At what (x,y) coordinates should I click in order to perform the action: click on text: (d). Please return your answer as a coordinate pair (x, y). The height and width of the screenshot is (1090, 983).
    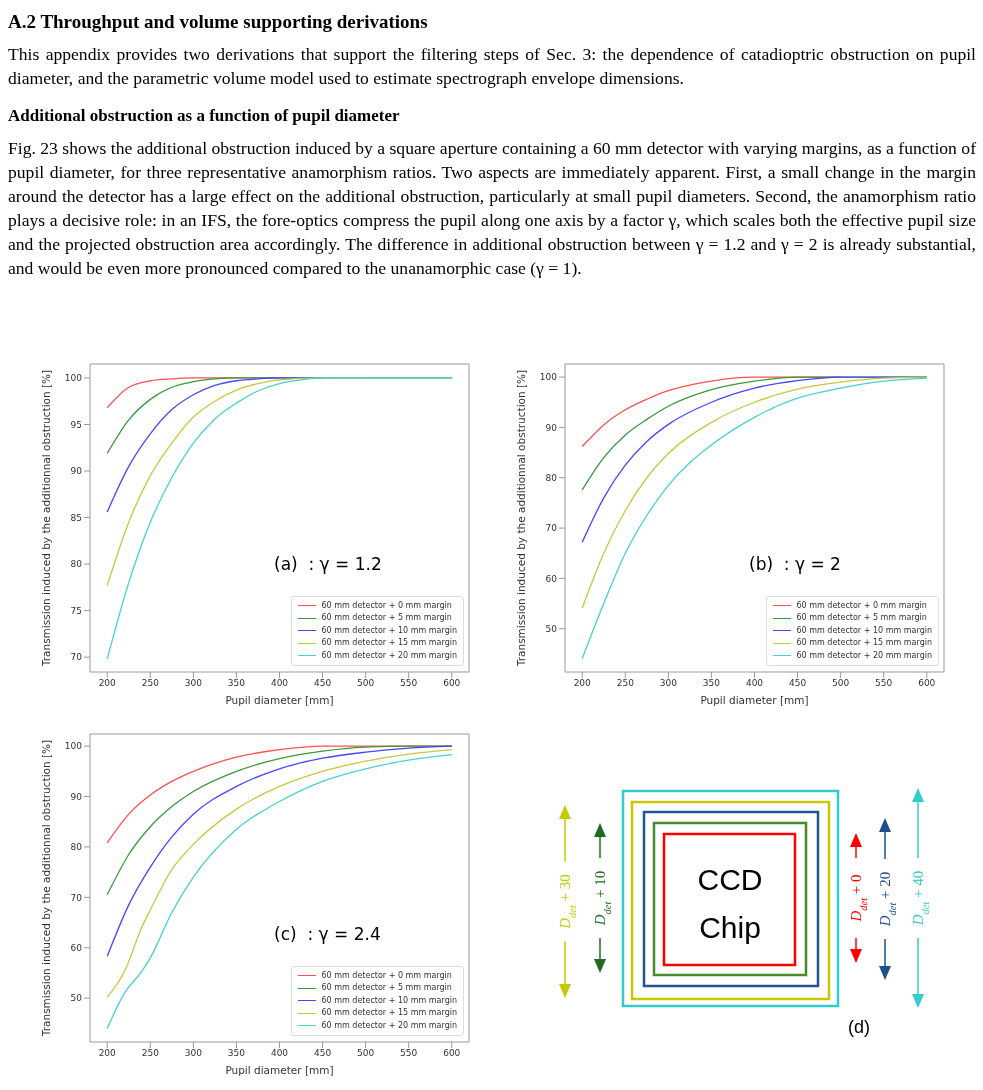
    Looking at the image, I should click on (859, 1027).